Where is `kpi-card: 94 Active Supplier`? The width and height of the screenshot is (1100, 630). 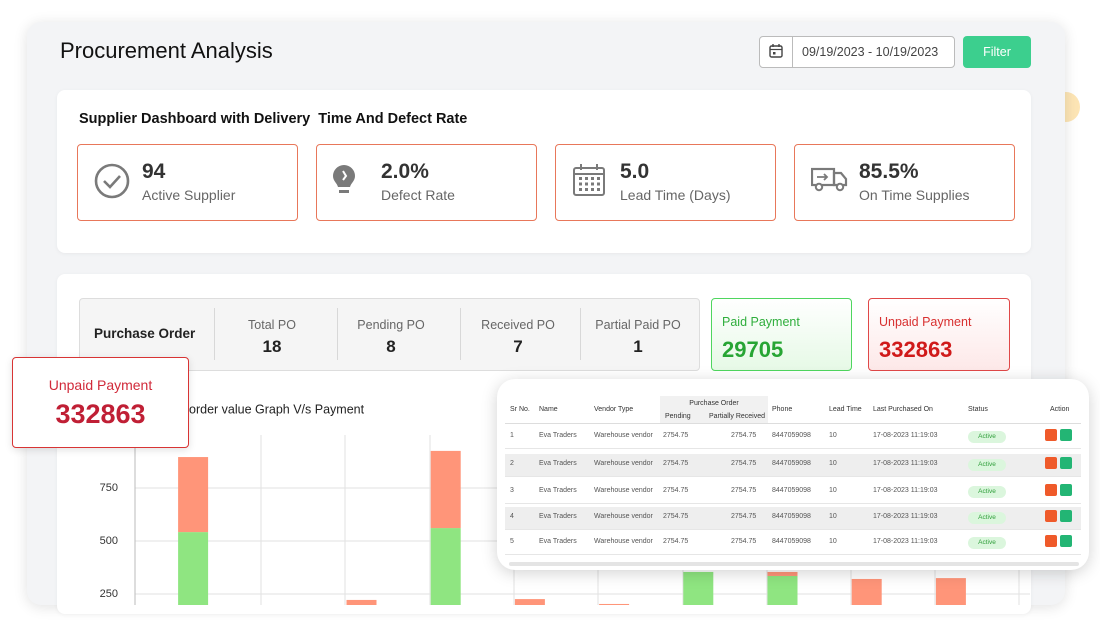
kpi-card: 94 Active Supplier is located at coordinates (187, 182).